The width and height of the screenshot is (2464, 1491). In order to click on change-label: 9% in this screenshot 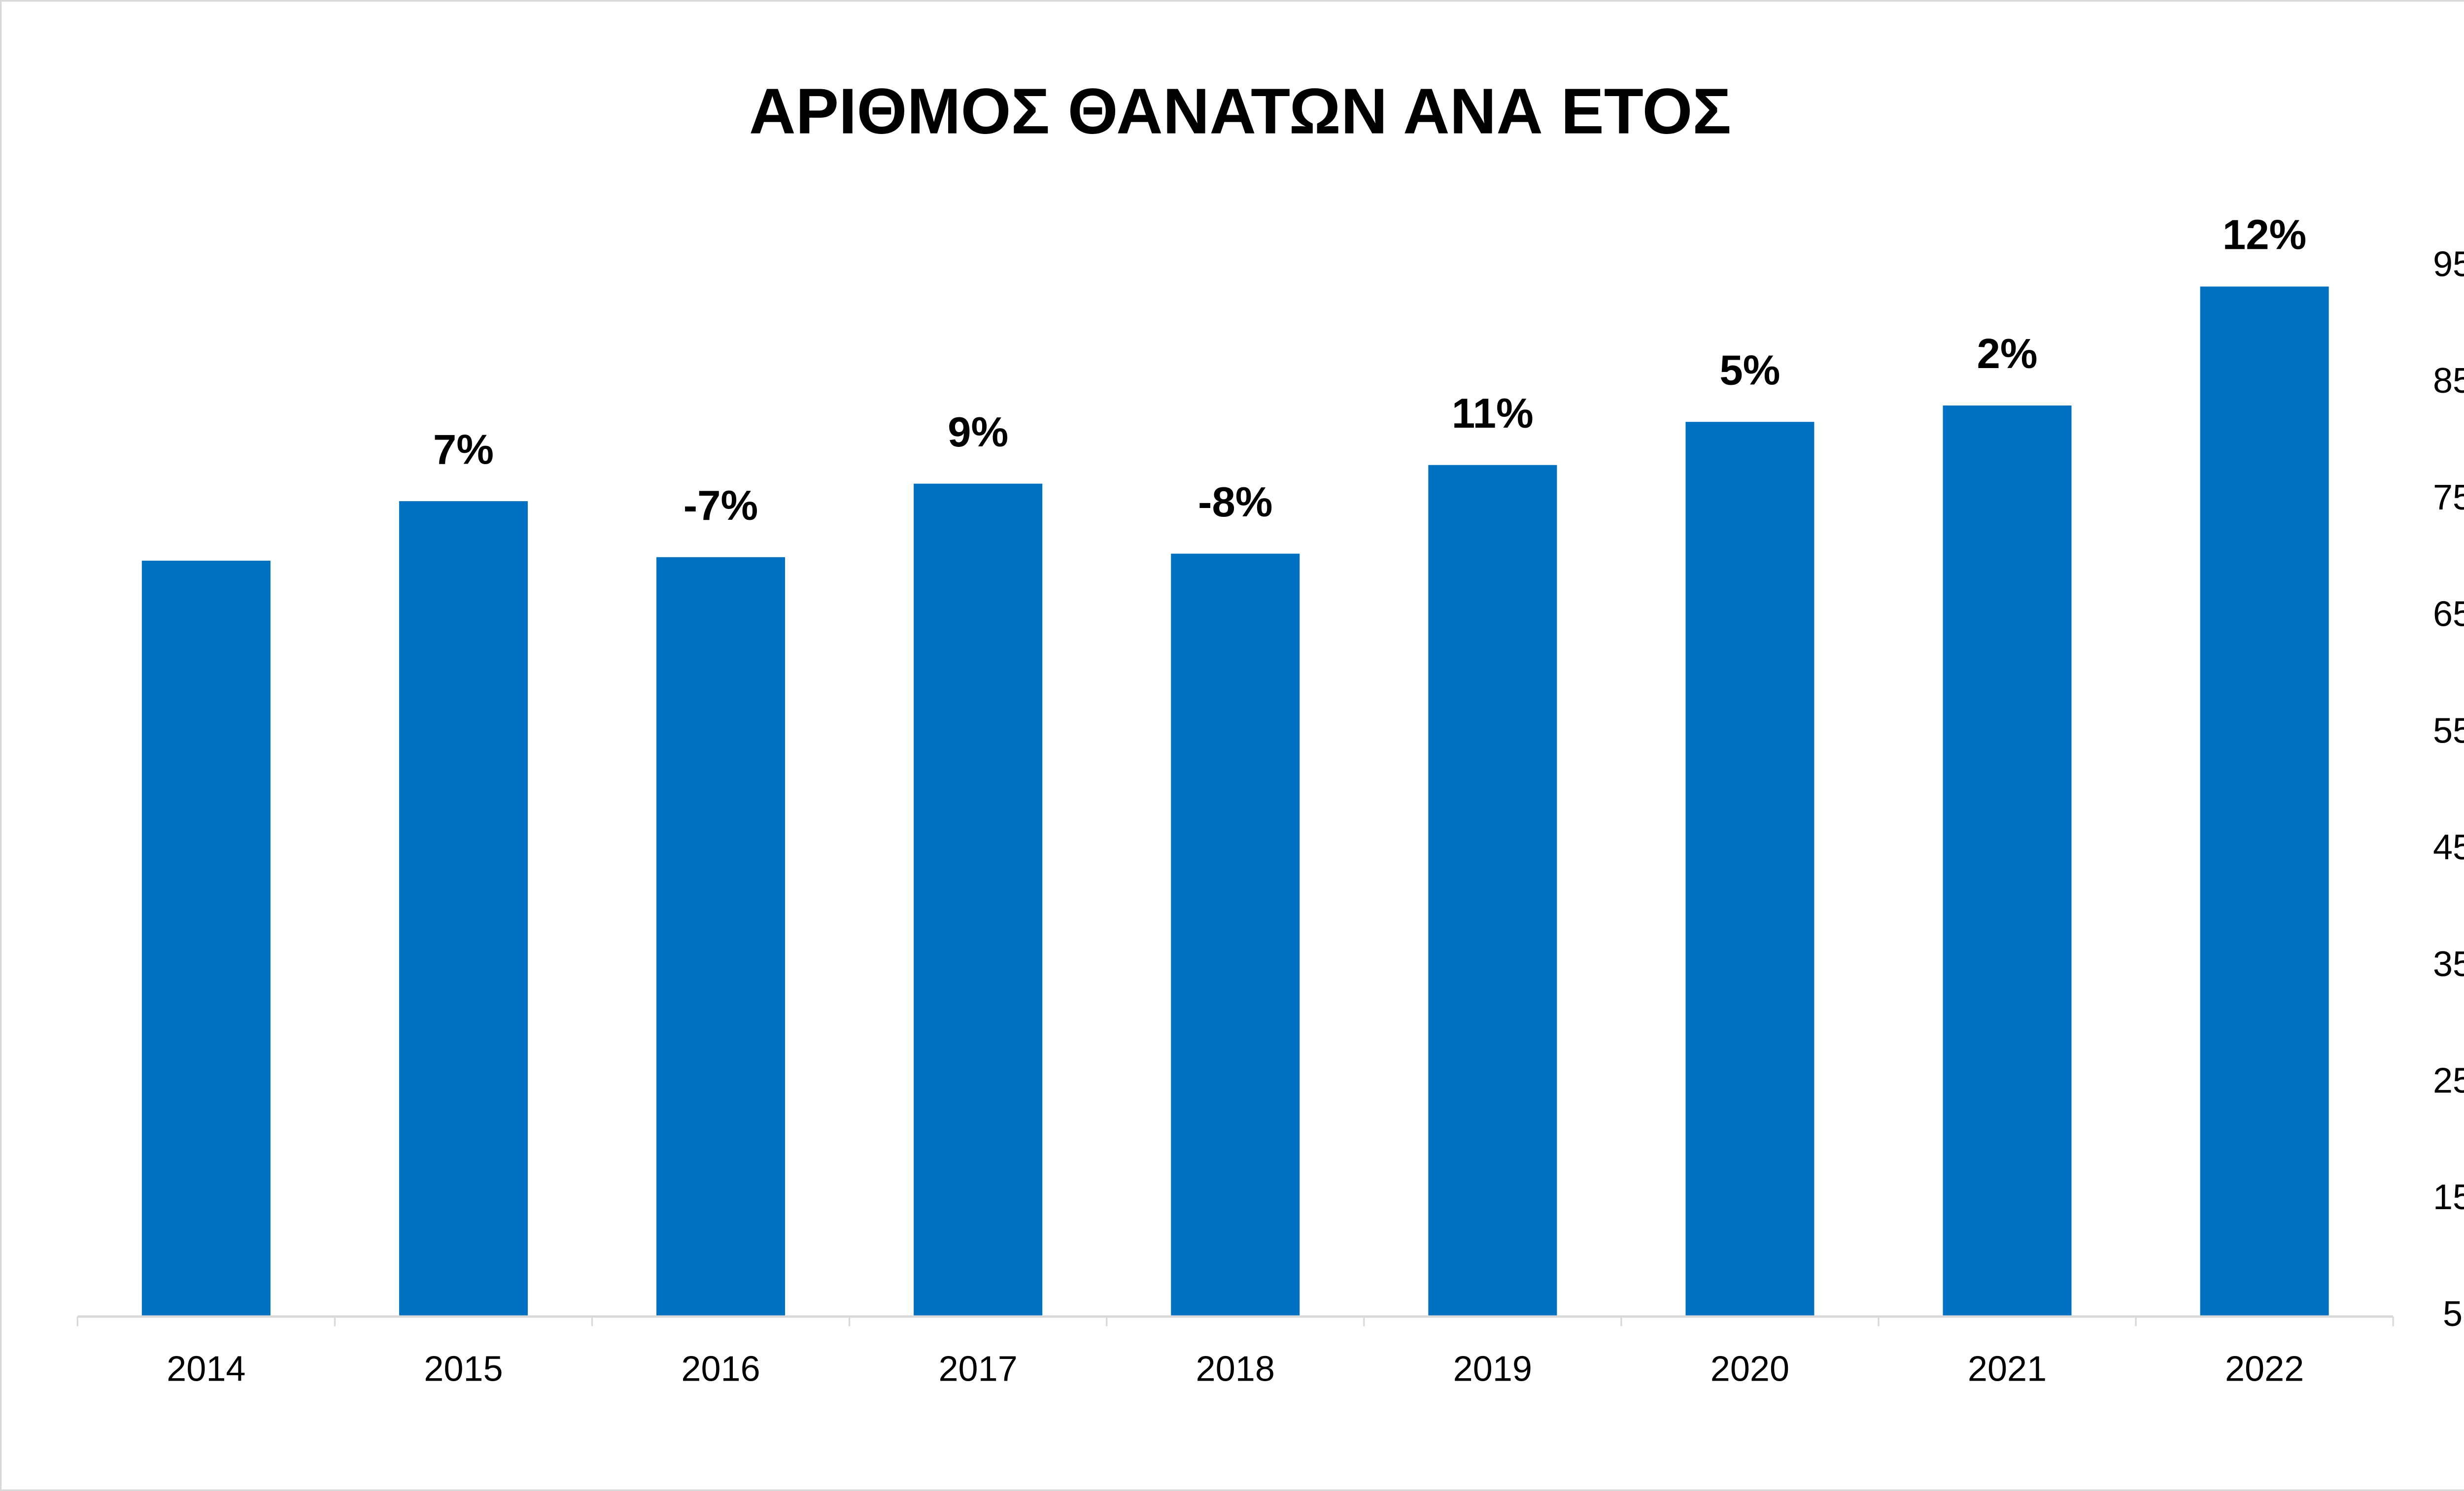, I will do `click(978, 433)`.